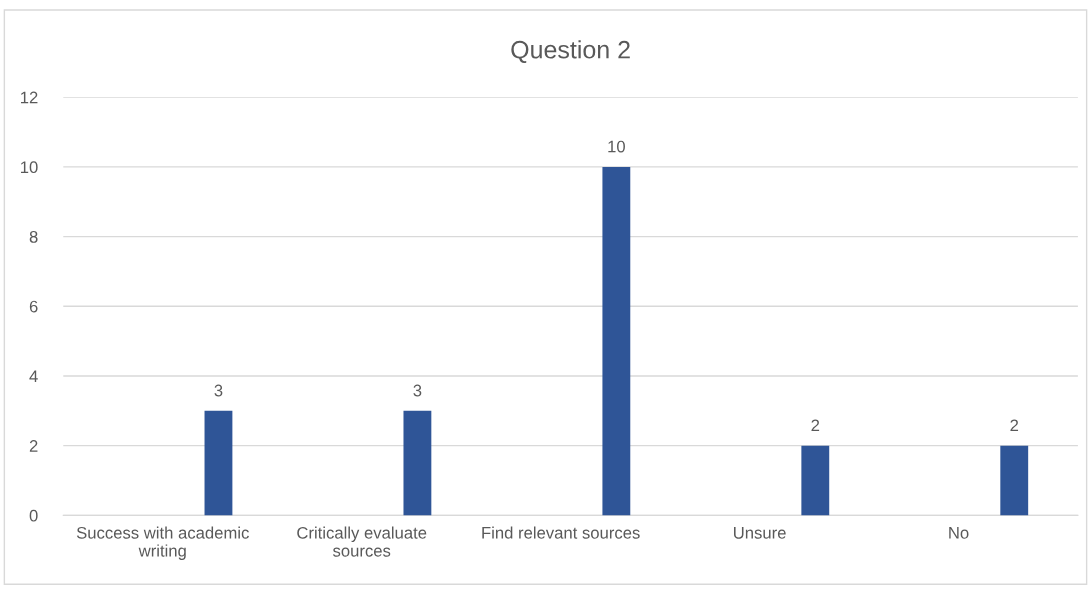 The width and height of the screenshot is (1091, 589). Describe the element at coordinates (959, 533) in the screenshot. I see `x-tick-label: No` at that location.